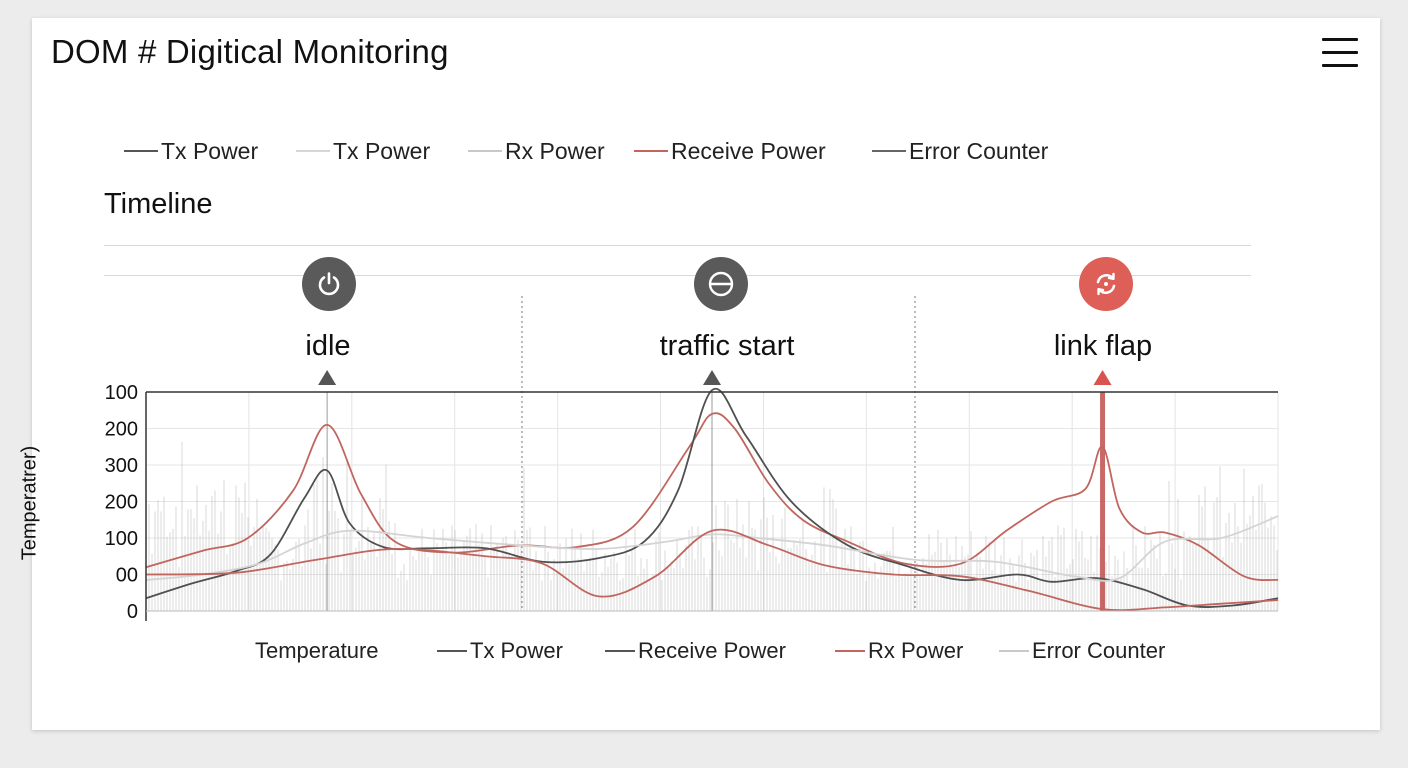  I want to click on hamburger-menu-icon, so click(1340, 54).